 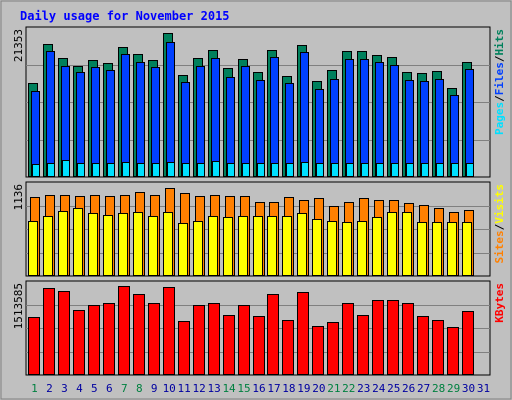 I want to click on day-label: 14, so click(x=229, y=388).